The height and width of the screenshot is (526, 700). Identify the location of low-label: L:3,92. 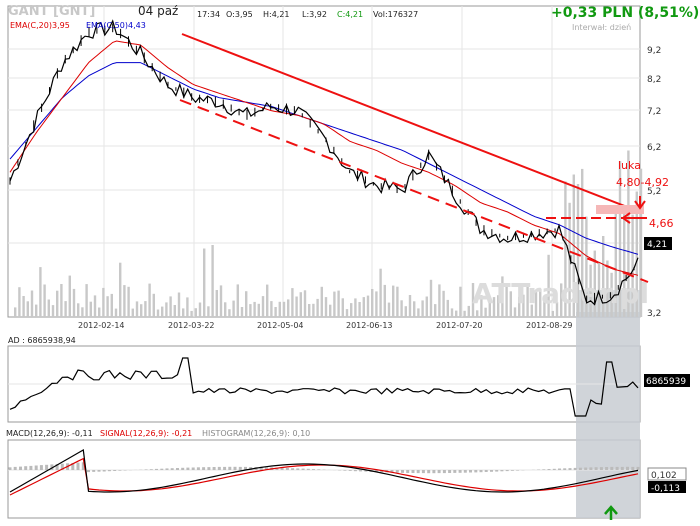
(314, 14).